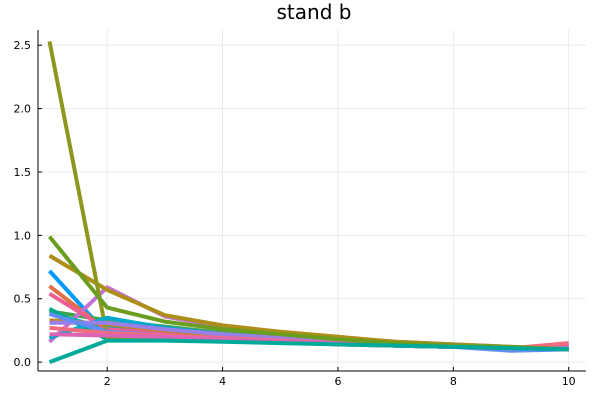  Describe the element at coordinates (23, 45) in the screenshot. I see `y-tick-label-5: 2.5` at that location.